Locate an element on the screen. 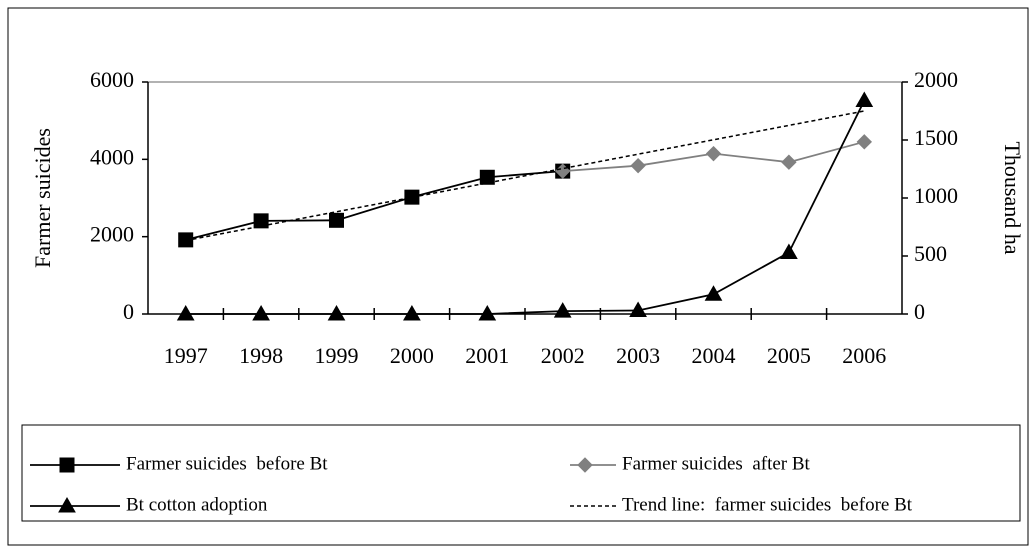 This screenshot has width=1036, height=550. x-tick-label: 2003 is located at coordinates (638, 355).